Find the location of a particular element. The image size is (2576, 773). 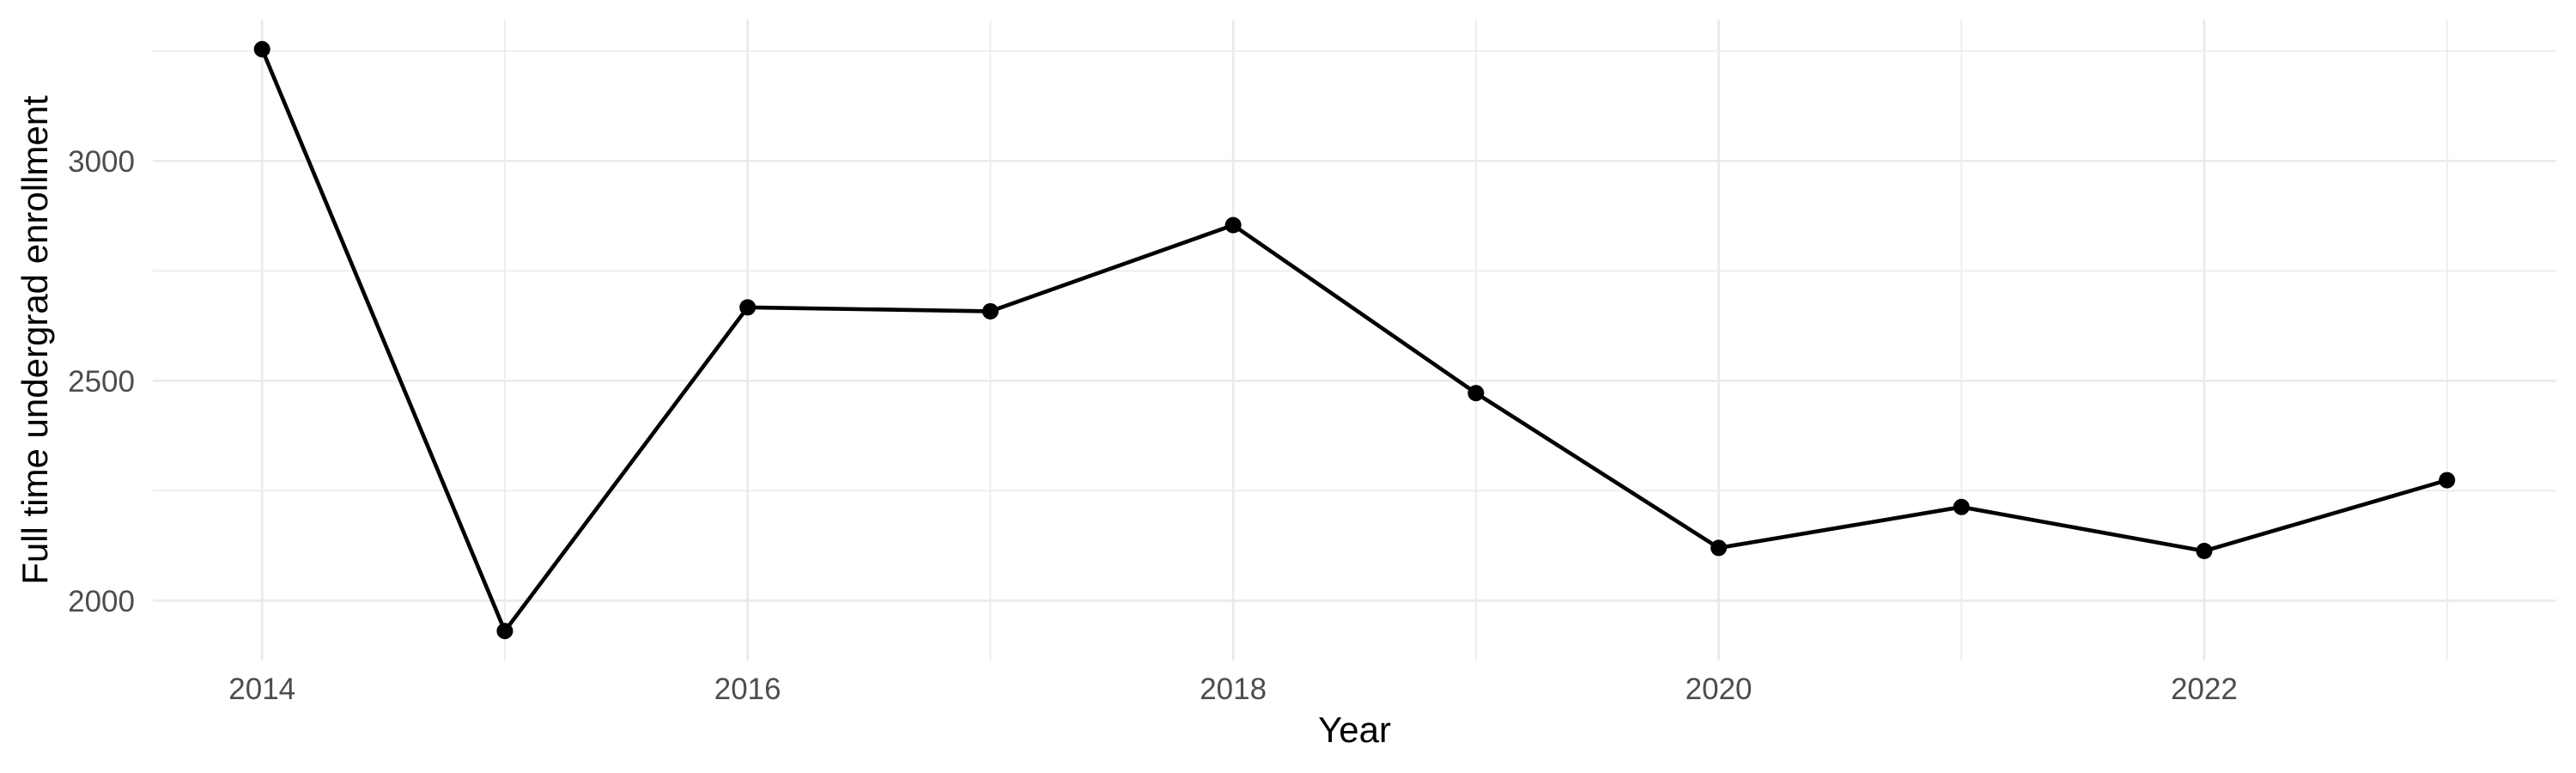

y-tick-label: 2500 is located at coordinates (101, 382).